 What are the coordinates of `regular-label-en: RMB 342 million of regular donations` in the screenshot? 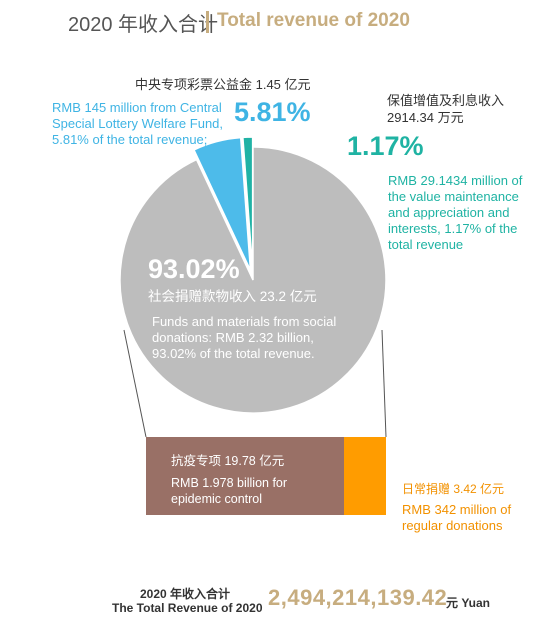 It's located at (457, 517).